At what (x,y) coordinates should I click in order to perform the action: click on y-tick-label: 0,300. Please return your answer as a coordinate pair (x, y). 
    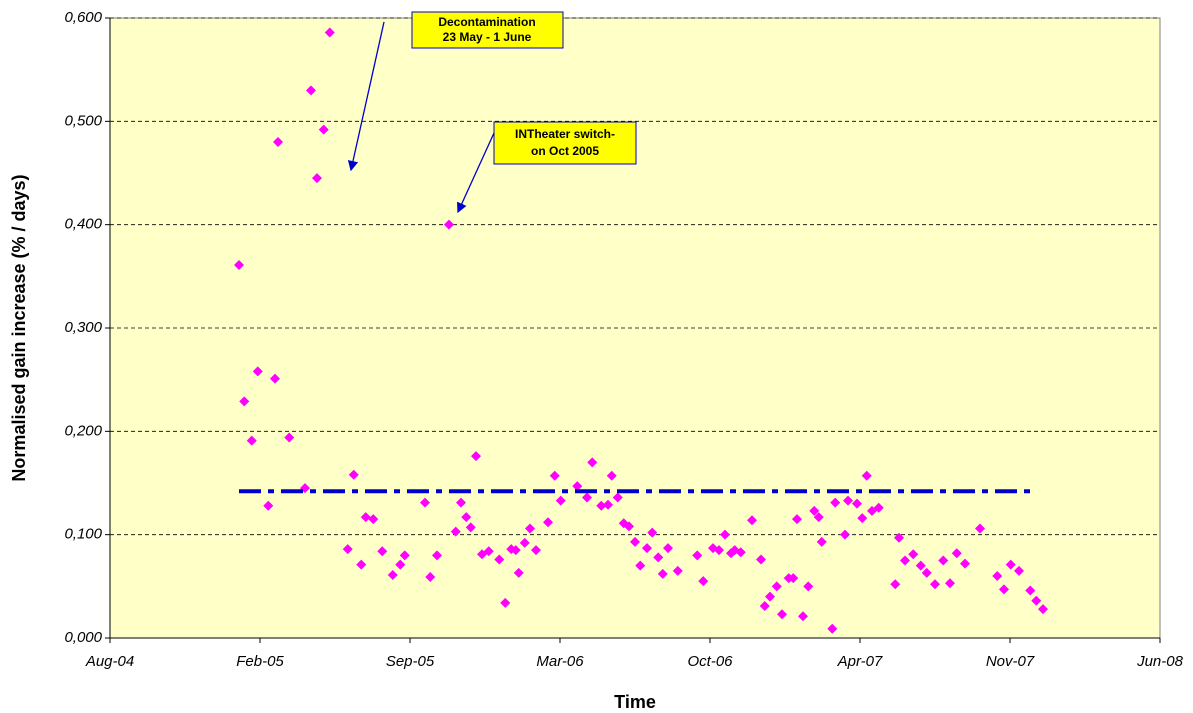
    Looking at the image, I should click on (83, 327).